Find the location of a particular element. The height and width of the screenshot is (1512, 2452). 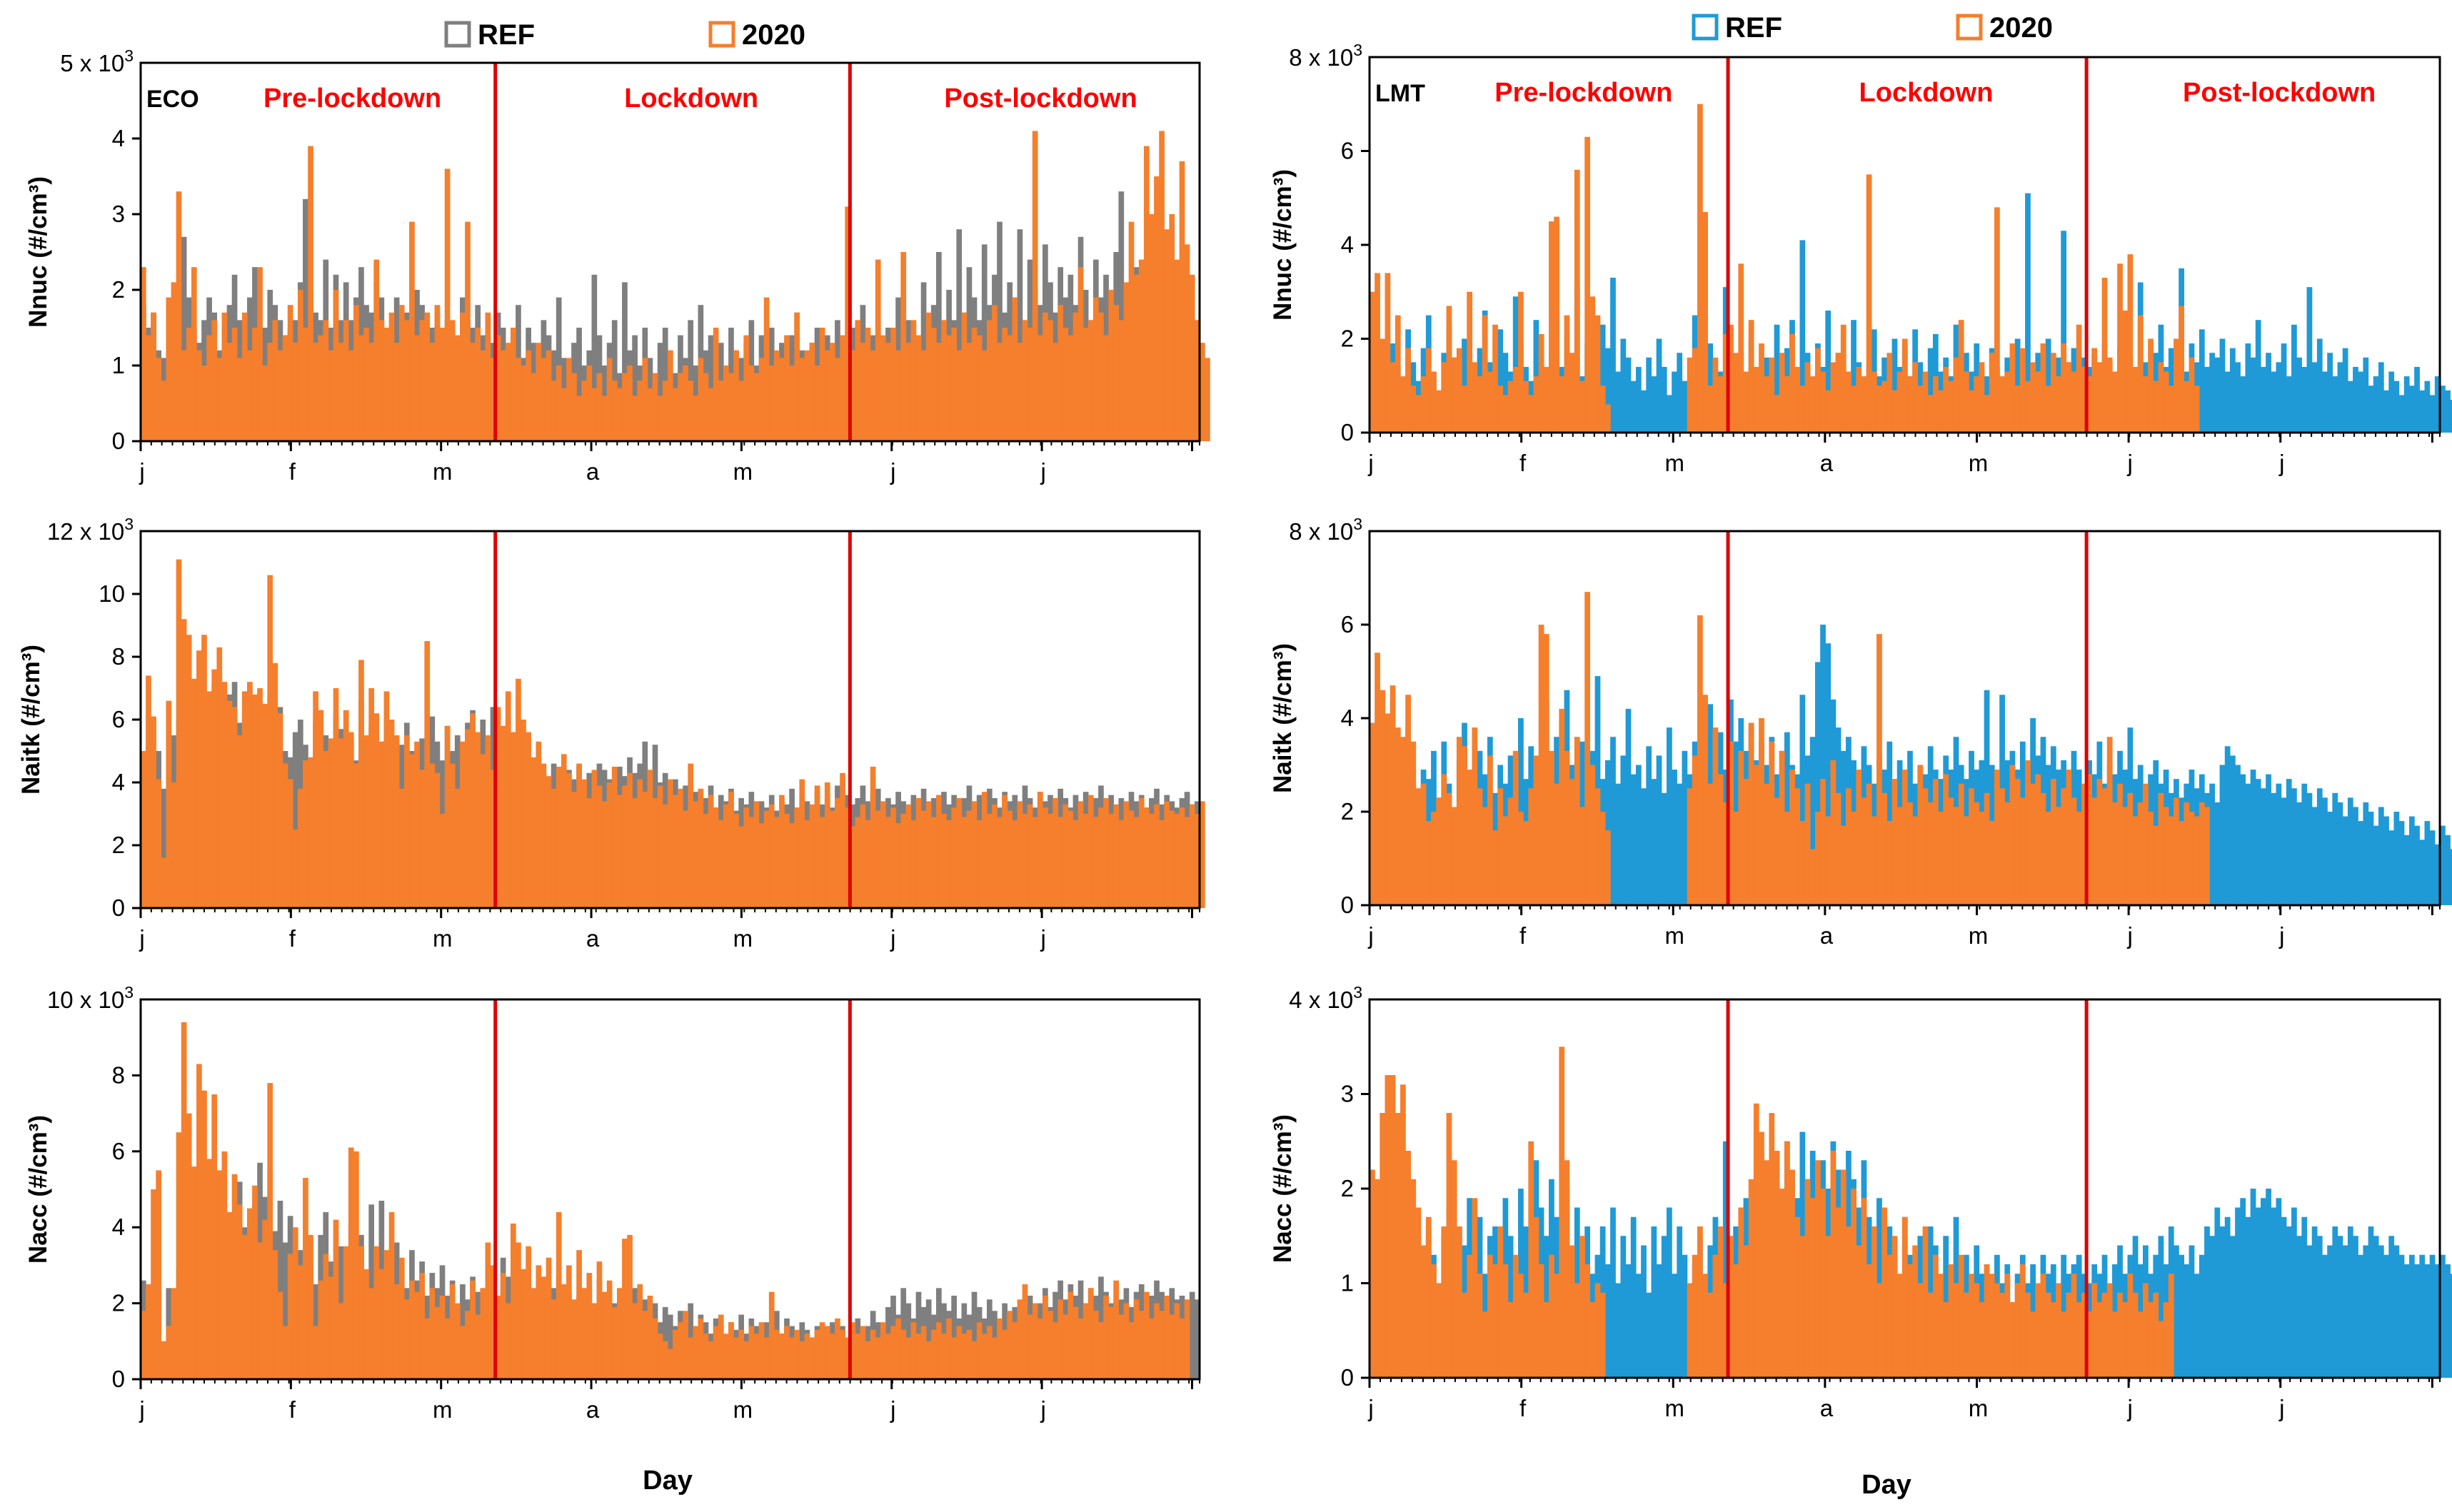

x-tick-label: j is located at coordinates (2129, 463).